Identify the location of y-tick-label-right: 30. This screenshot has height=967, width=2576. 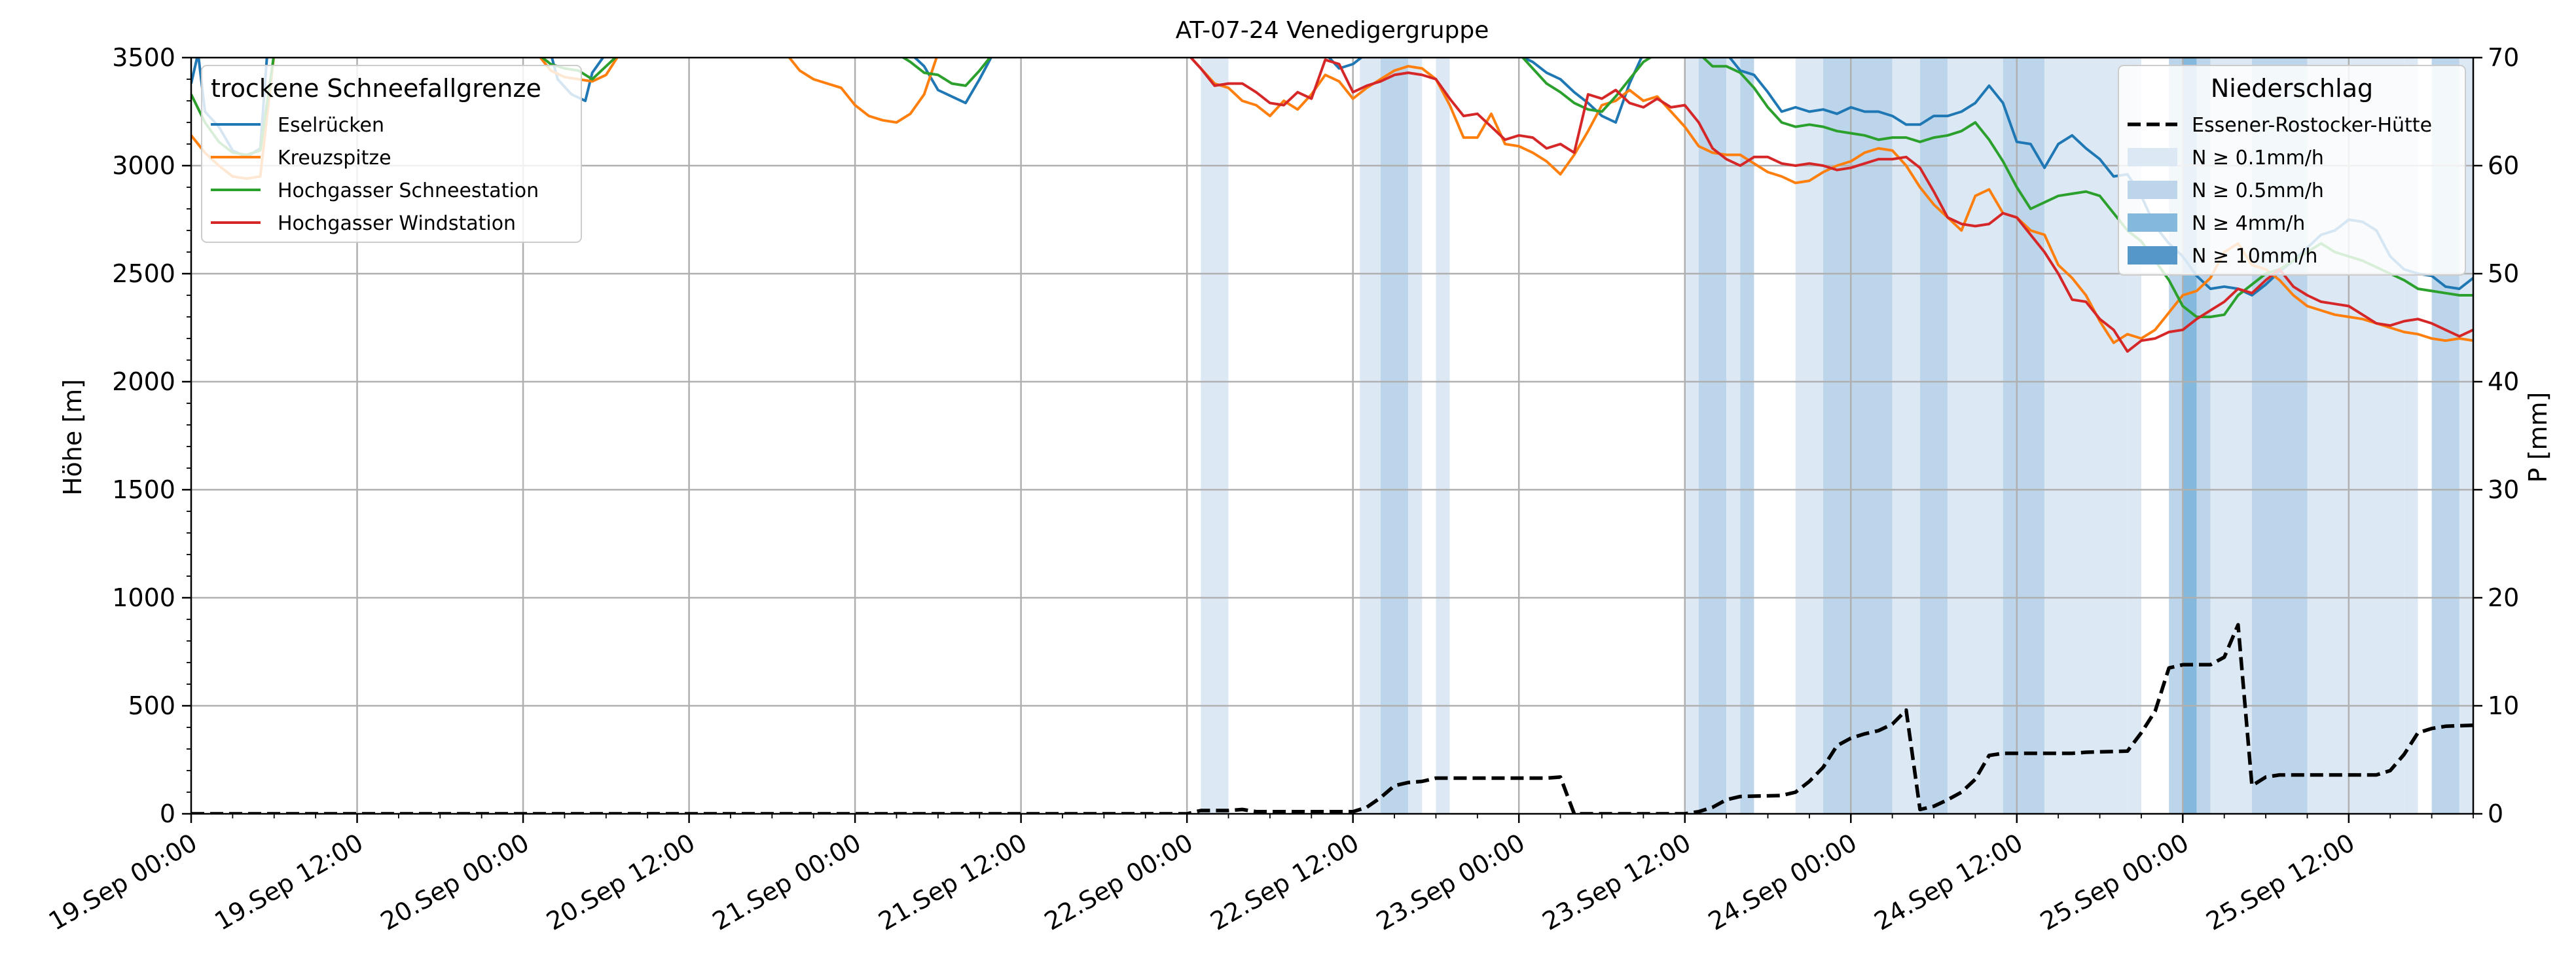
(2503, 489).